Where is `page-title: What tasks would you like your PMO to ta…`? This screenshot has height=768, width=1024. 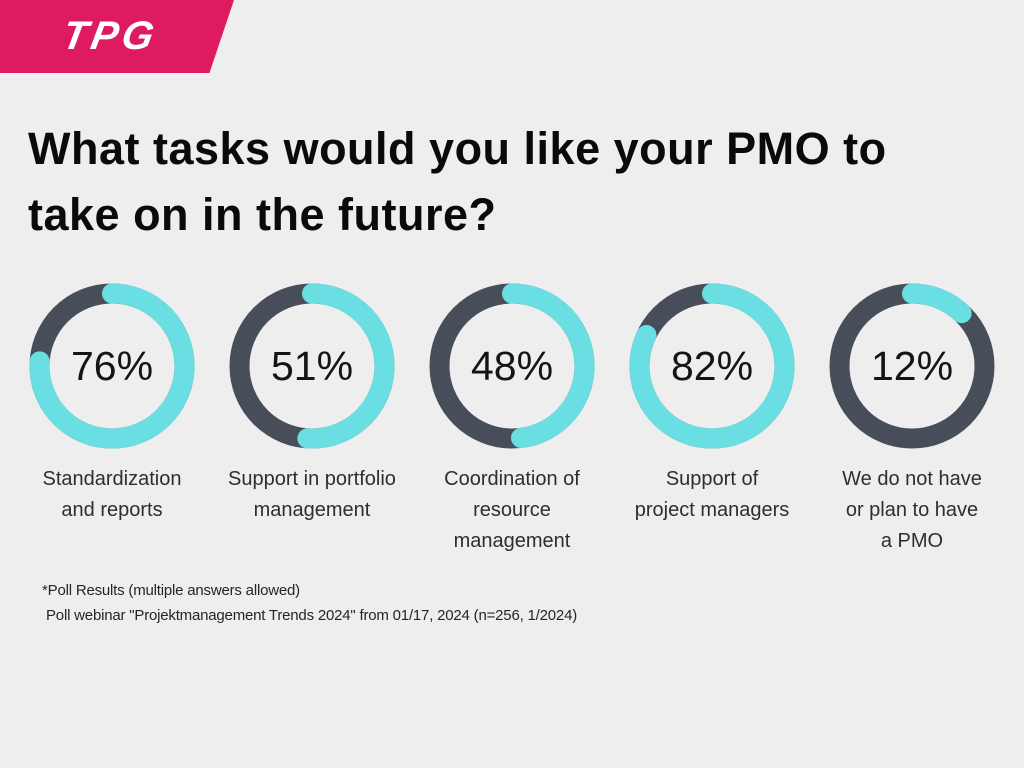
page-title: What tasks would you like your PMO to ta… is located at coordinates (457, 182).